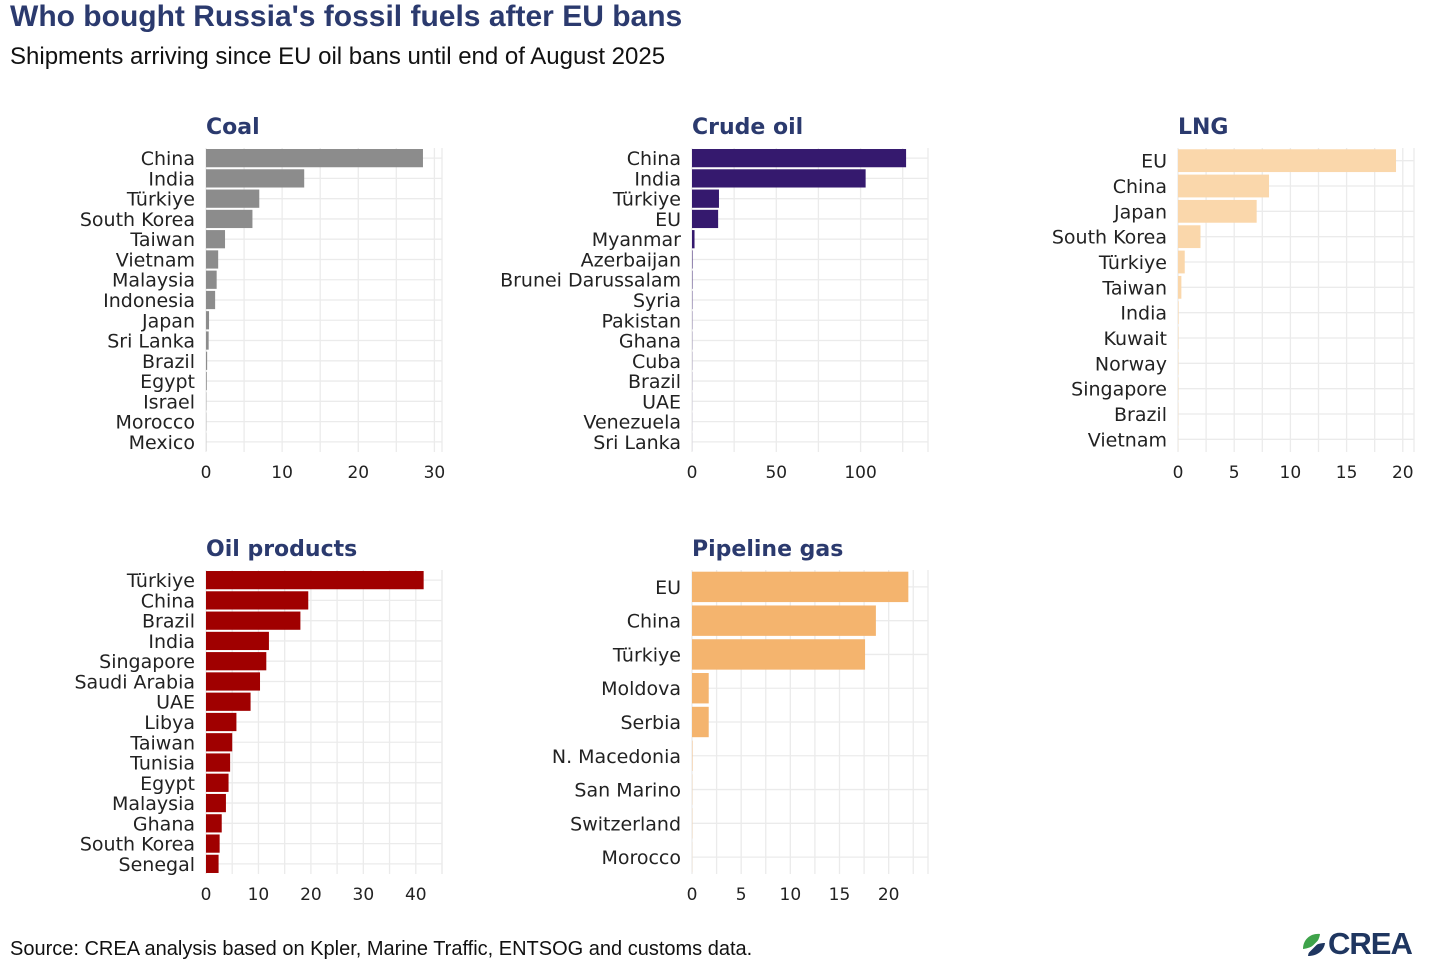 This screenshot has height=975, width=1456. I want to click on crea-logo: CREA, so click(1356, 944).